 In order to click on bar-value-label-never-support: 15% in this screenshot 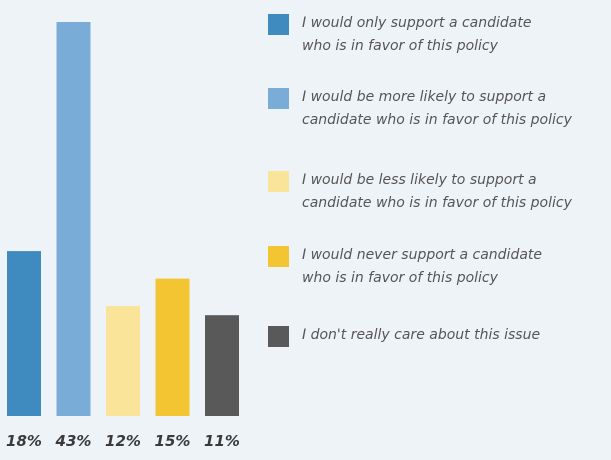, I will do `click(173, 441)`.